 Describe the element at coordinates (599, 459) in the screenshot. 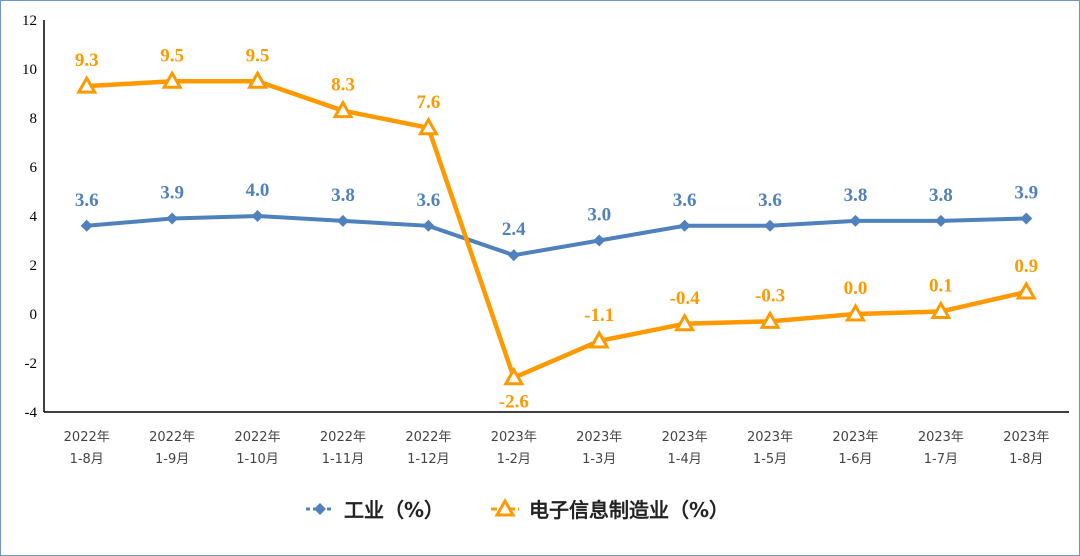

I see `x-tick-label-period: 1-3月` at that location.